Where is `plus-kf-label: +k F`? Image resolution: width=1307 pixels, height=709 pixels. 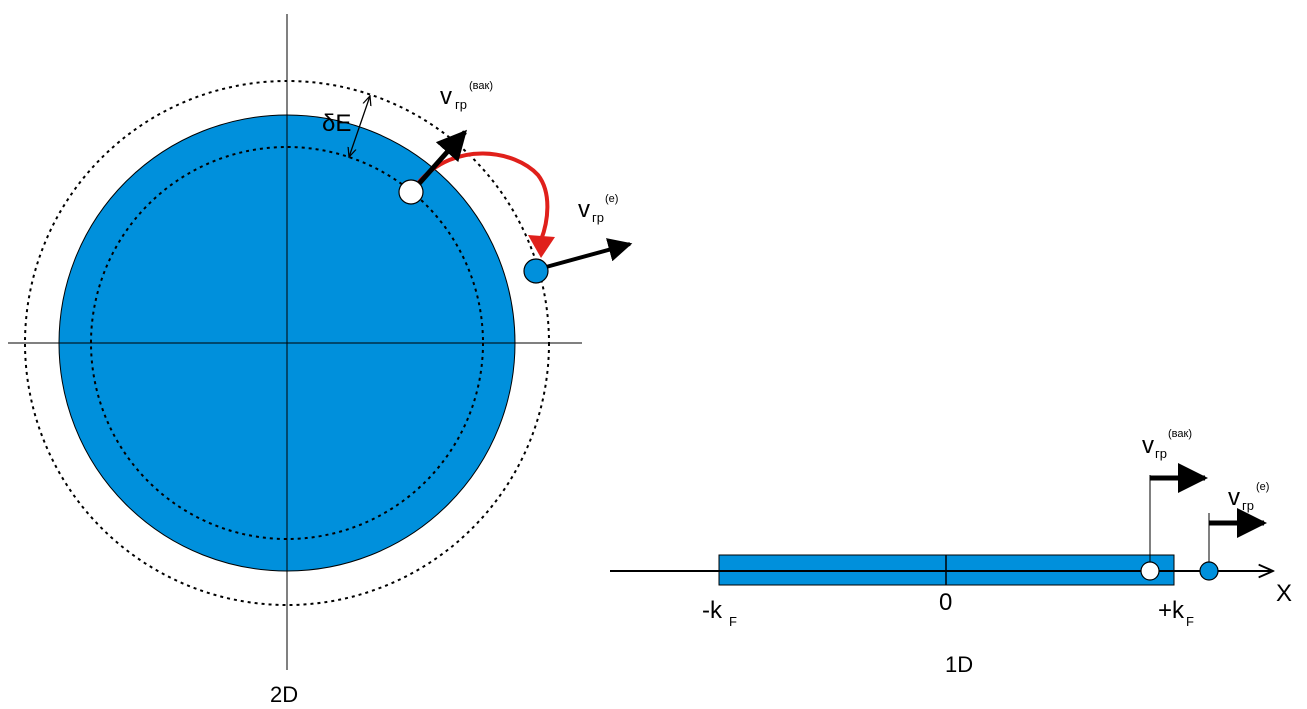
plus-kf-label: +k F is located at coordinates (1176, 613).